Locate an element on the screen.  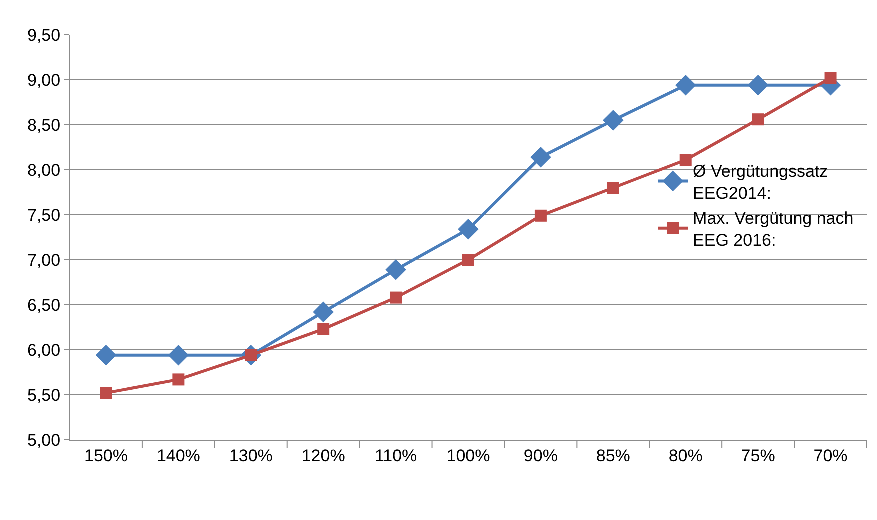
y-tick-label: 9,50 is located at coordinates (44, 35).